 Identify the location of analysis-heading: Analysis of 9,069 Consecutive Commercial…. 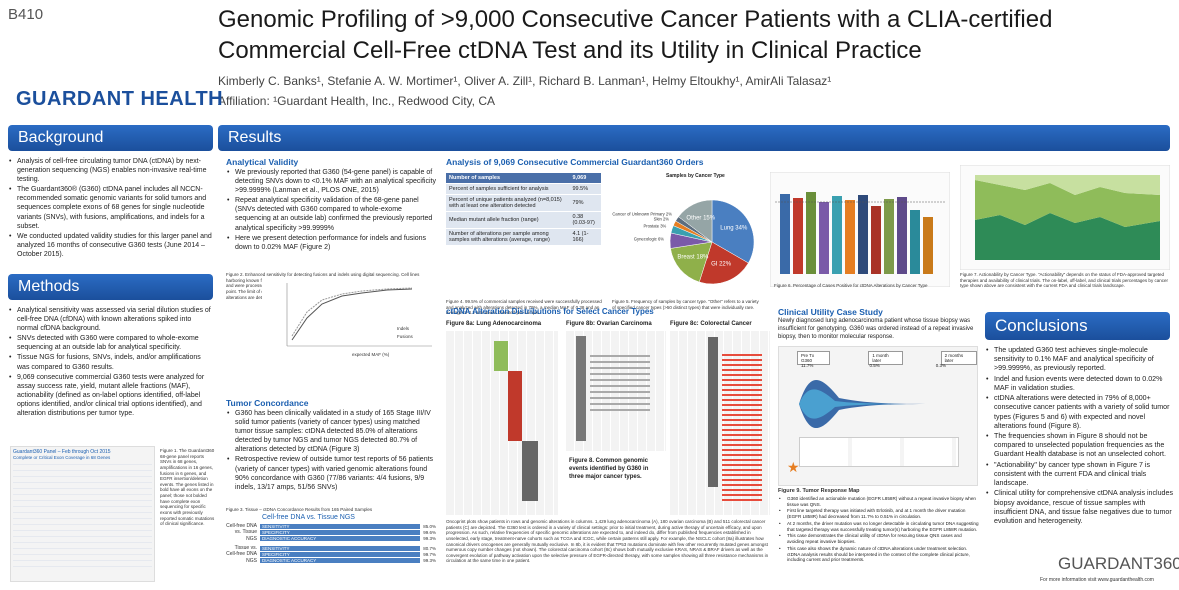
(575, 162).